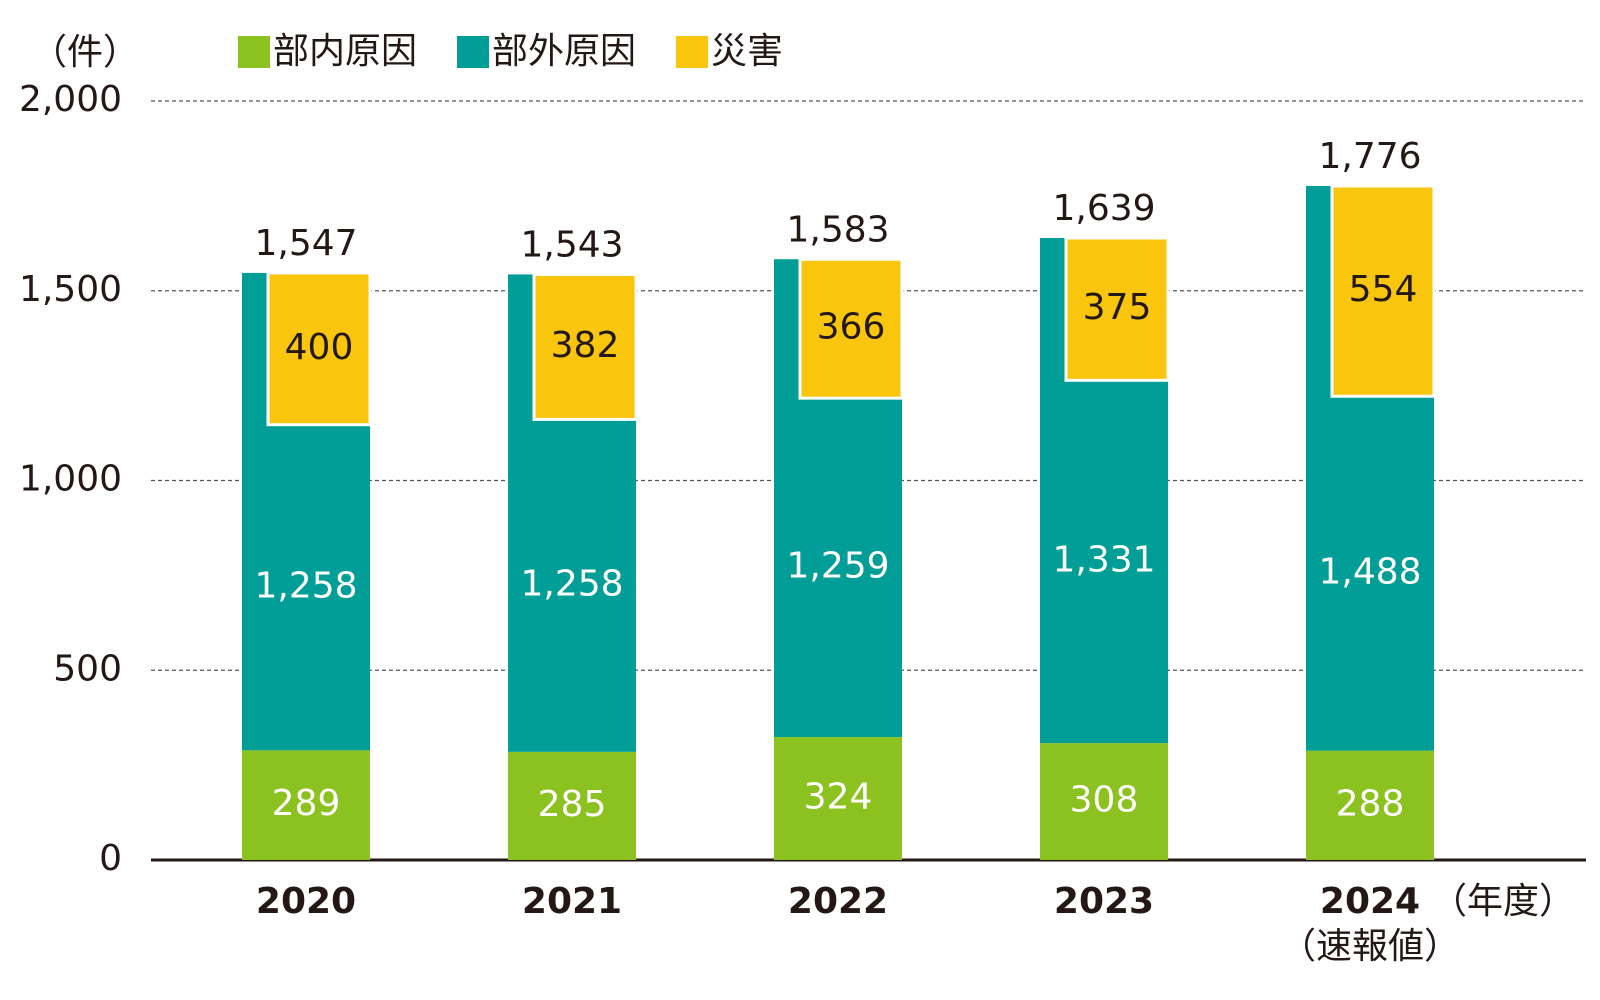 The width and height of the screenshot is (1600, 1000). I want to click on value-label: 1,259, so click(837, 566).